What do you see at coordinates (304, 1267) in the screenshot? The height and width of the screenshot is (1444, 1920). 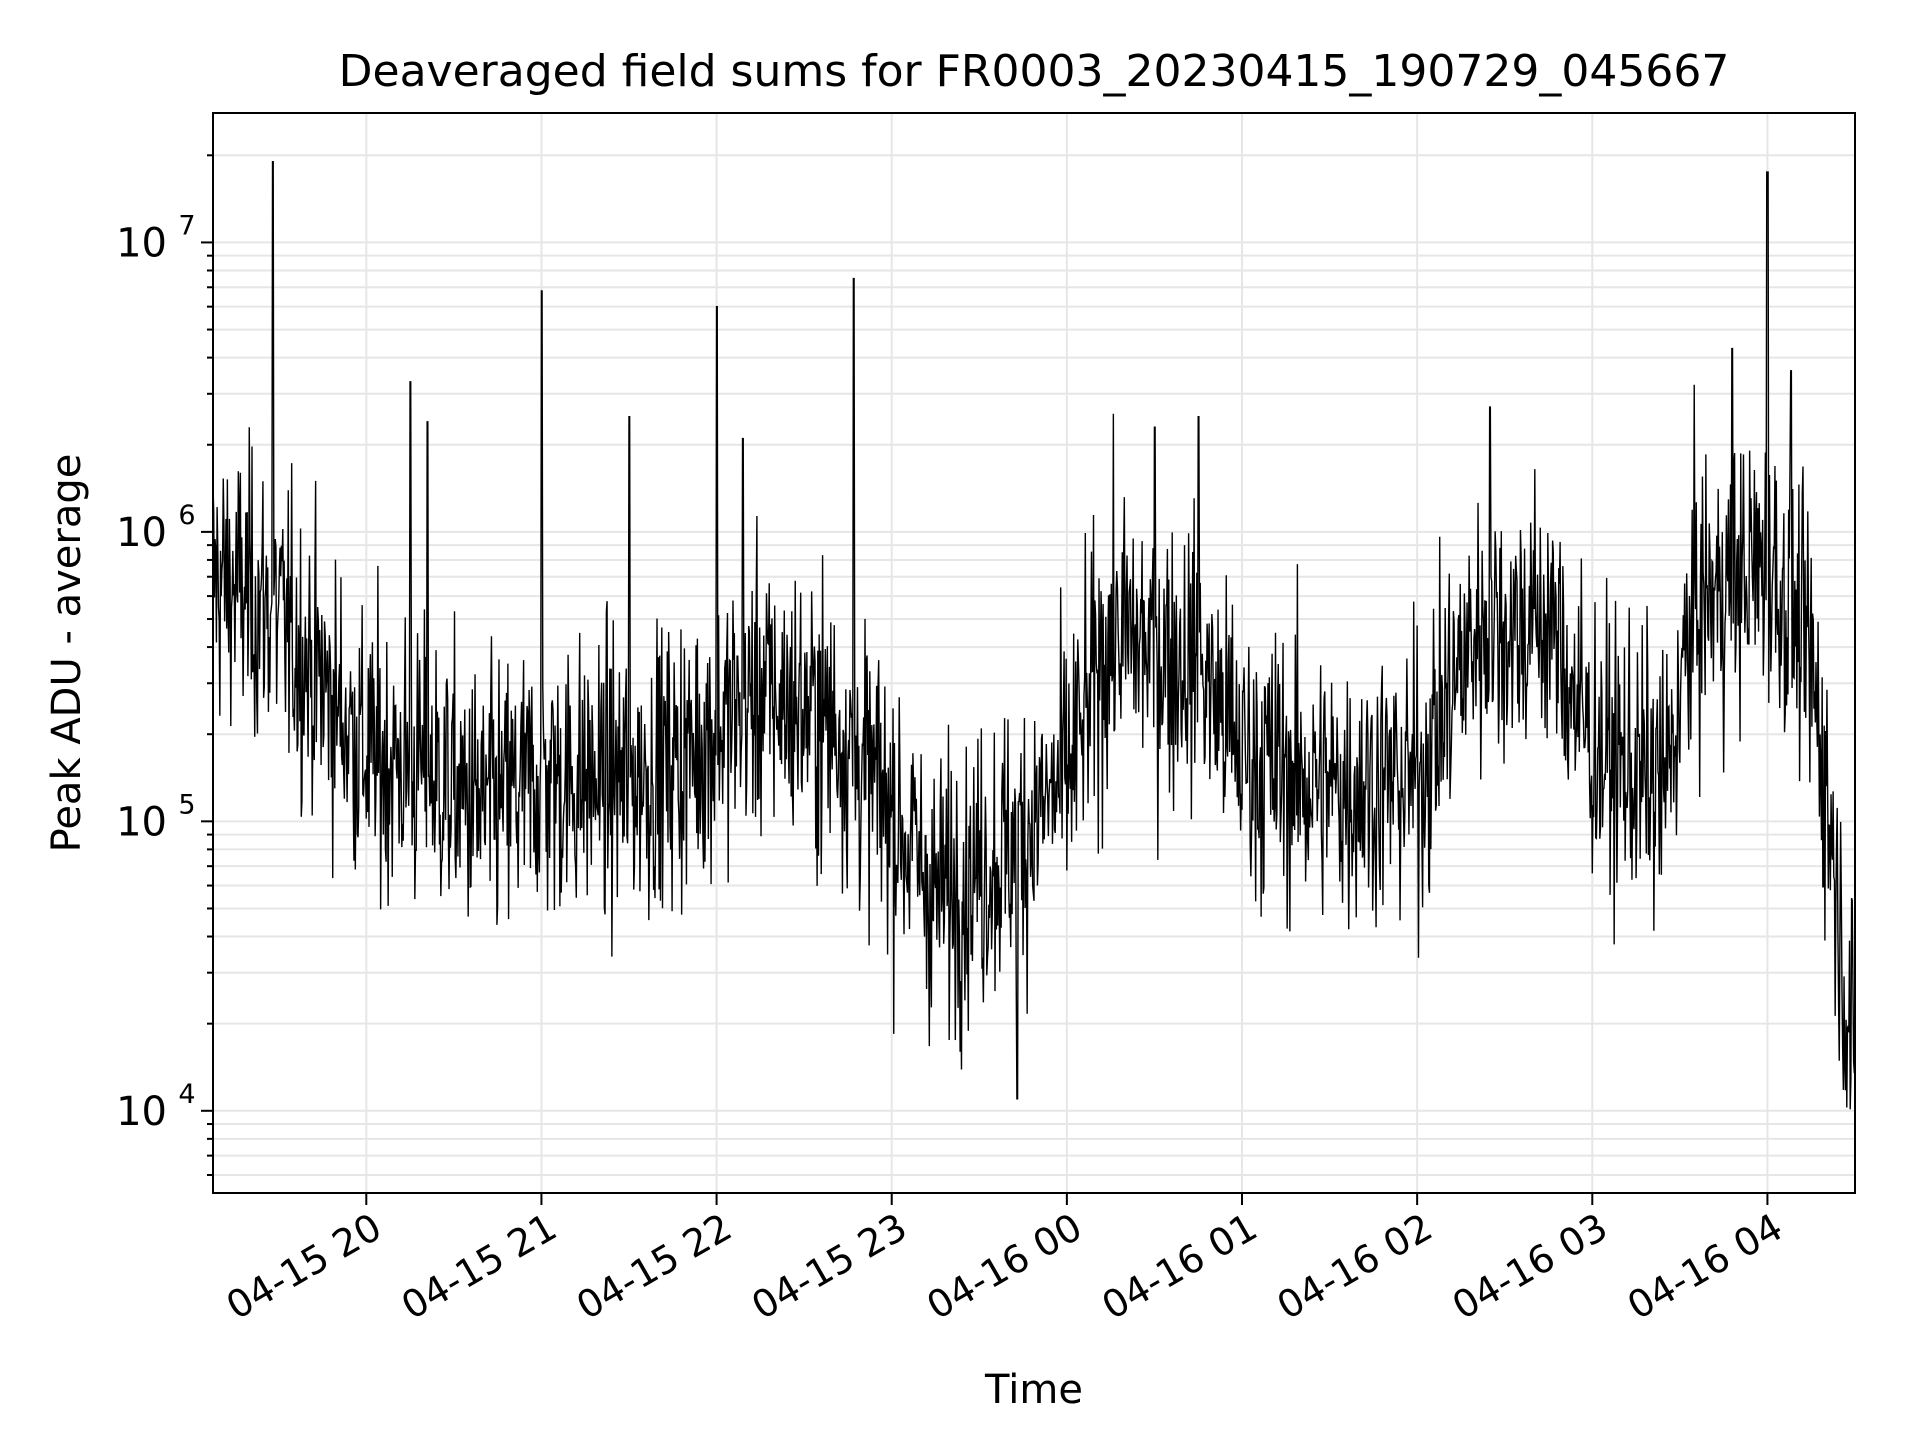 I see `x-tick-label: 04-15 20` at bounding box center [304, 1267].